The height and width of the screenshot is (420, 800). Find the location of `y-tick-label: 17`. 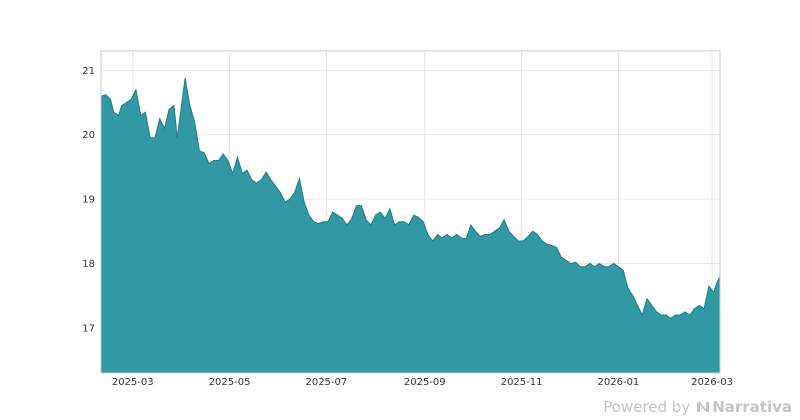

y-tick-label: 17 is located at coordinates (88, 328).